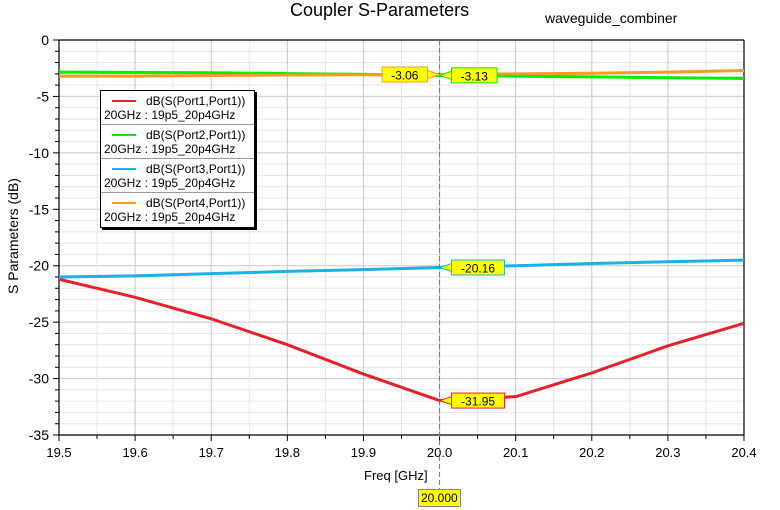  I want to click on svg-text: 20.1, so click(515, 452).